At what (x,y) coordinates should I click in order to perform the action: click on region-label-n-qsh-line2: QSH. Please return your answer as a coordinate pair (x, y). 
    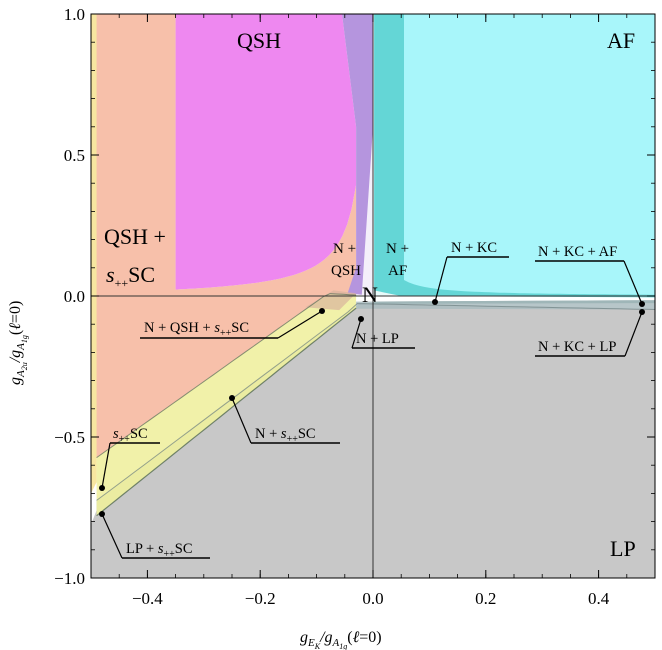
    Looking at the image, I should click on (346, 271).